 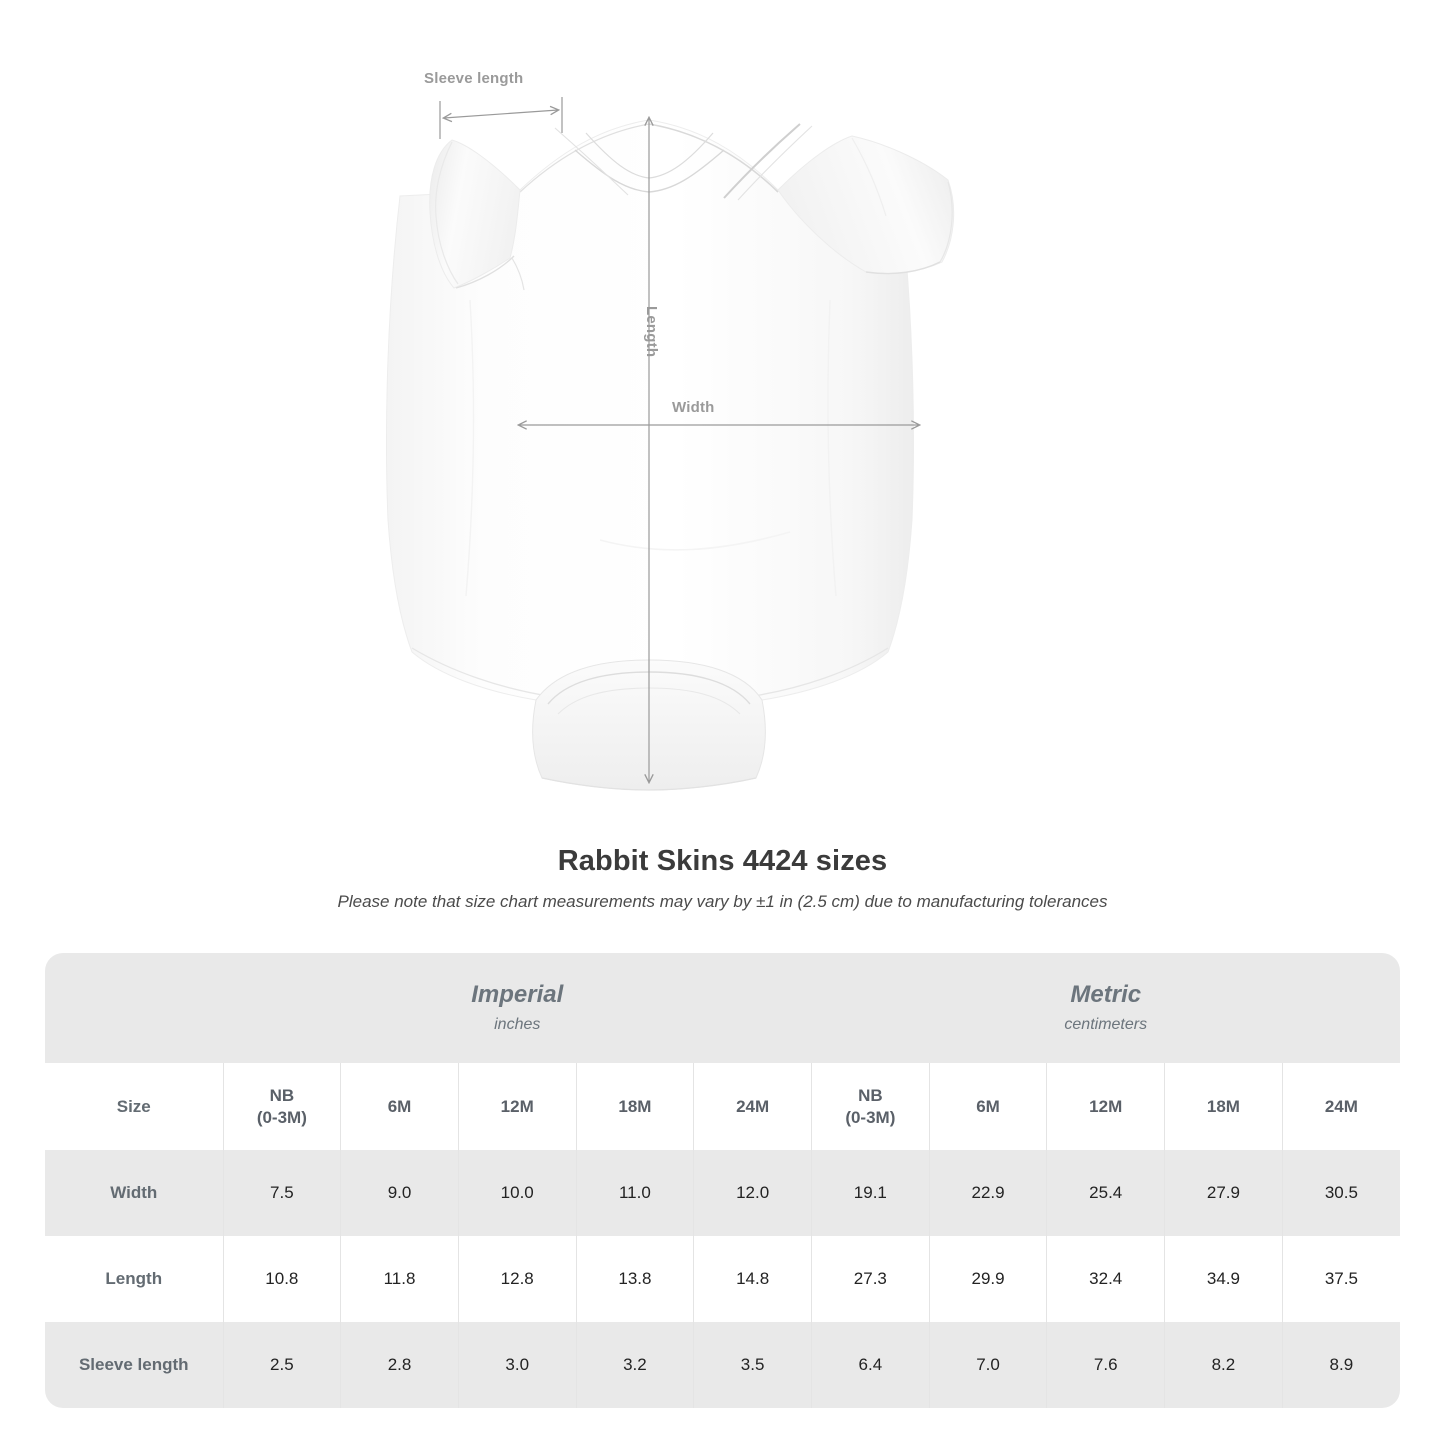 What do you see at coordinates (517, 994) in the screenshot?
I see `unit-group-imperial-name: Imperial` at bounding box center [517, 994].